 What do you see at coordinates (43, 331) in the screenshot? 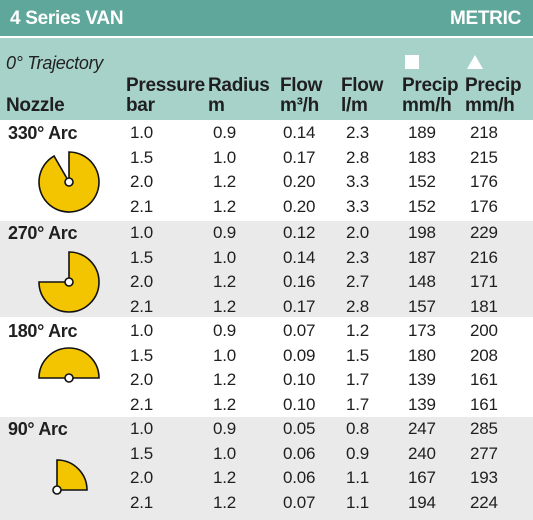
I see `arc-label: 180° Arc` at bounding box center [43, 331].